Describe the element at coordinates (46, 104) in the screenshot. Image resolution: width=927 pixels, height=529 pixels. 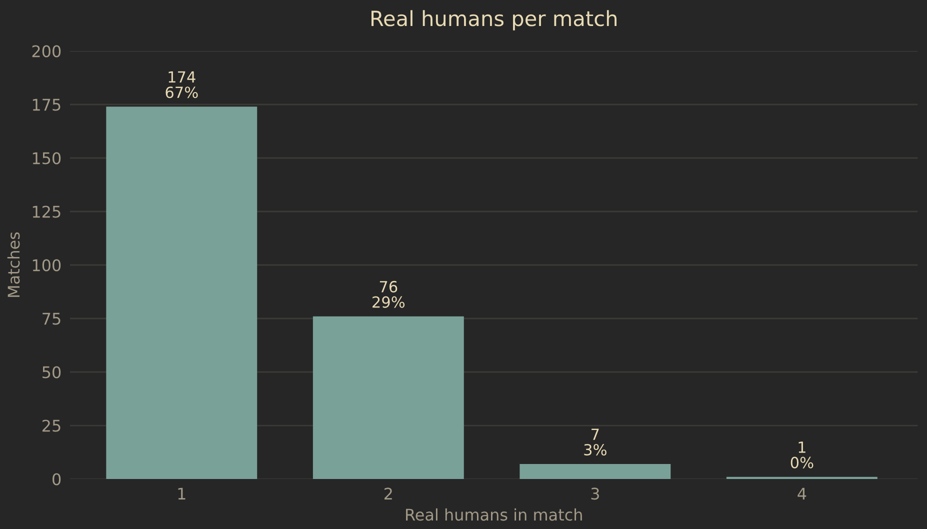
I see `y-tick-label: 175` at that location.